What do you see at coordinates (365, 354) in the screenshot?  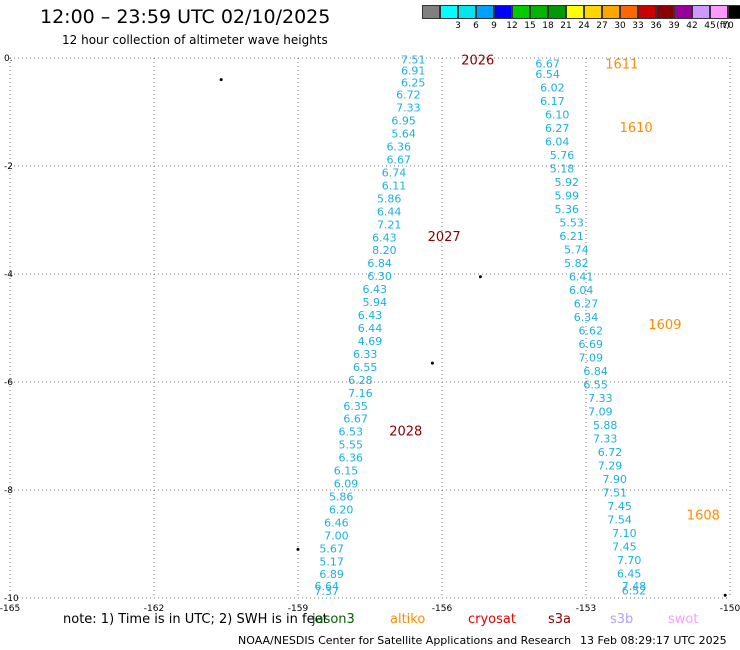 I see `wave-height-label: 6.33` at bounding box center [365, 354].